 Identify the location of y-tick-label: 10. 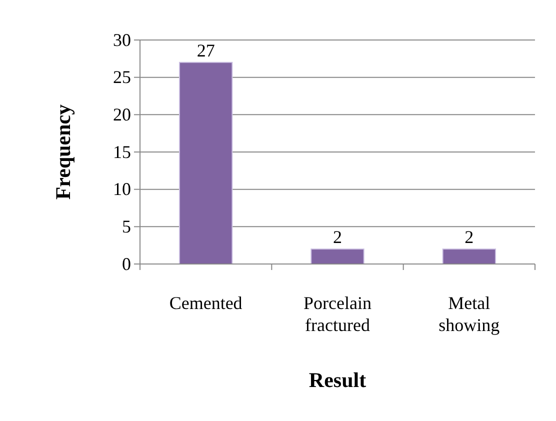
(122, 189).